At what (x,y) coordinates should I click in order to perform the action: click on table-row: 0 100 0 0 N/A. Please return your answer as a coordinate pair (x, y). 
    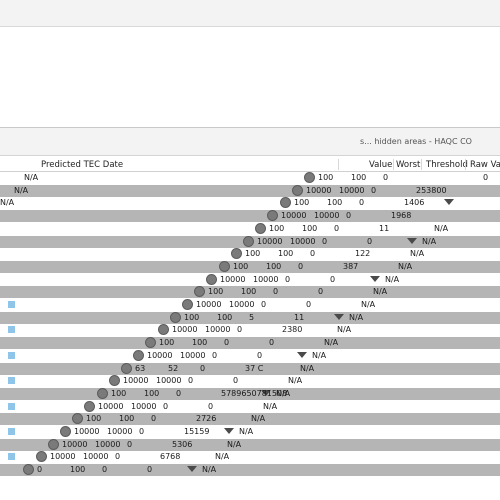
    Looking at the image, I should click on (250, 470).